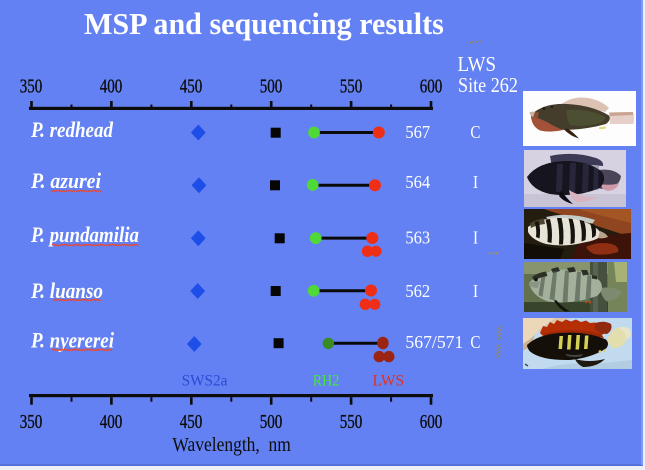  What do you see at coordinates (72, 340) in the screenshot?
I see `svg-text: P. nyererei` at bounding box center [72, 340].